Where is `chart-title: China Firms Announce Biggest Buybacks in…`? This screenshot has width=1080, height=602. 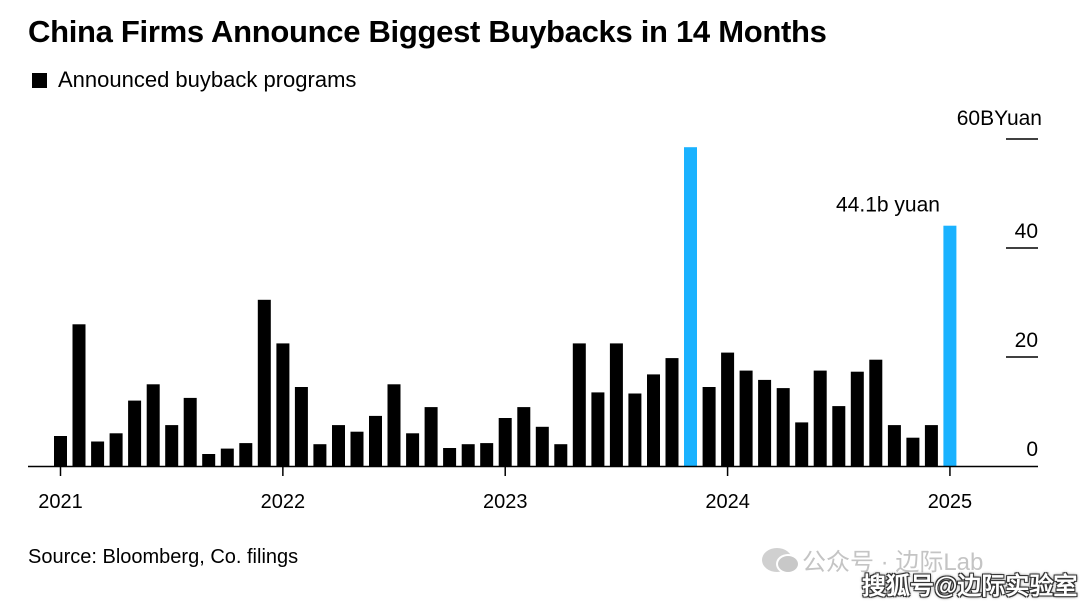 chart-title: China Firms Announce Biggest Buybacks in… is located at coordinates (427, 31).